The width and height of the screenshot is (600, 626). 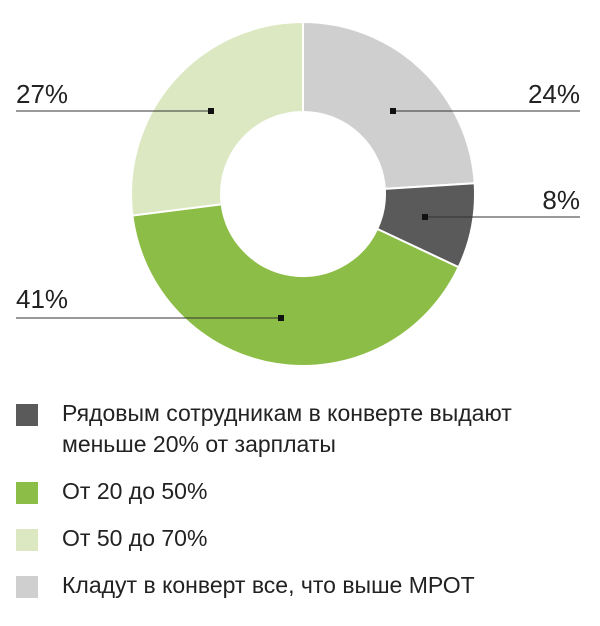 What do you see at coordinates (268, 585) in the screenshot?
I see `legend-label-above-mrot: Кладут в конверт все, что выше МРОТ` at bounding box center [268, 585].